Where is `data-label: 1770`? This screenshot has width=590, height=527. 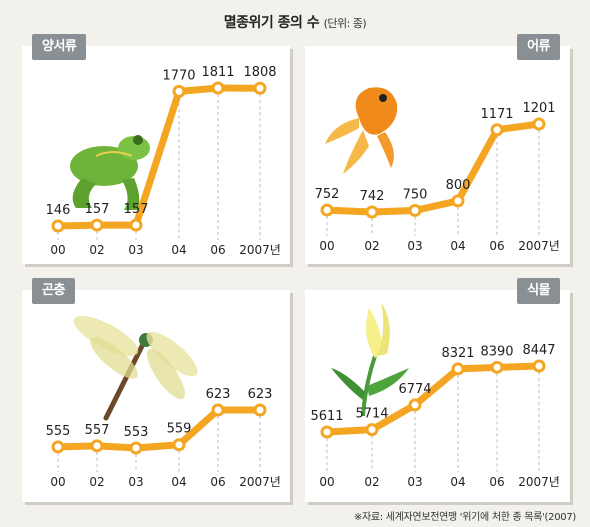
data-label: 1770 is located at coordinates (178, 75).